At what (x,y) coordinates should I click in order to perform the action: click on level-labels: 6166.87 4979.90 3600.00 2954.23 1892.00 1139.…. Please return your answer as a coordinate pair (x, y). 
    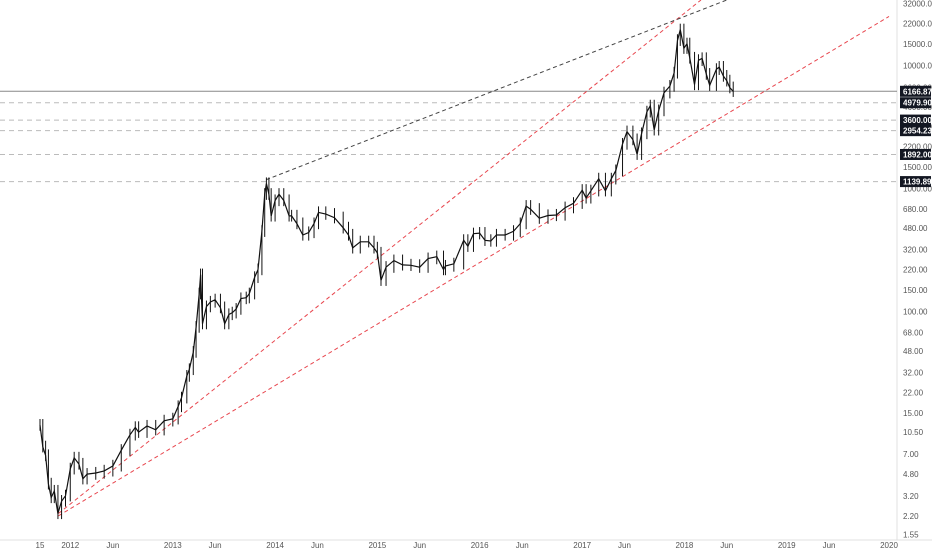
    Looking at the image, I should click on (916, 136).